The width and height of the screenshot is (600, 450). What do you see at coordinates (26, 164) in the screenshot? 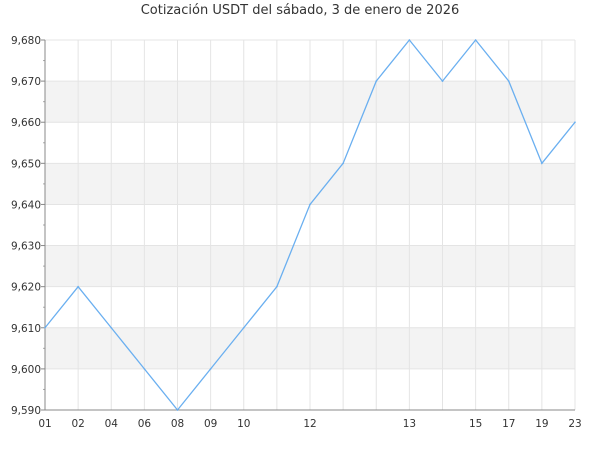
I see `y-tick-label: 9,650` at bounding box center [26, 164].